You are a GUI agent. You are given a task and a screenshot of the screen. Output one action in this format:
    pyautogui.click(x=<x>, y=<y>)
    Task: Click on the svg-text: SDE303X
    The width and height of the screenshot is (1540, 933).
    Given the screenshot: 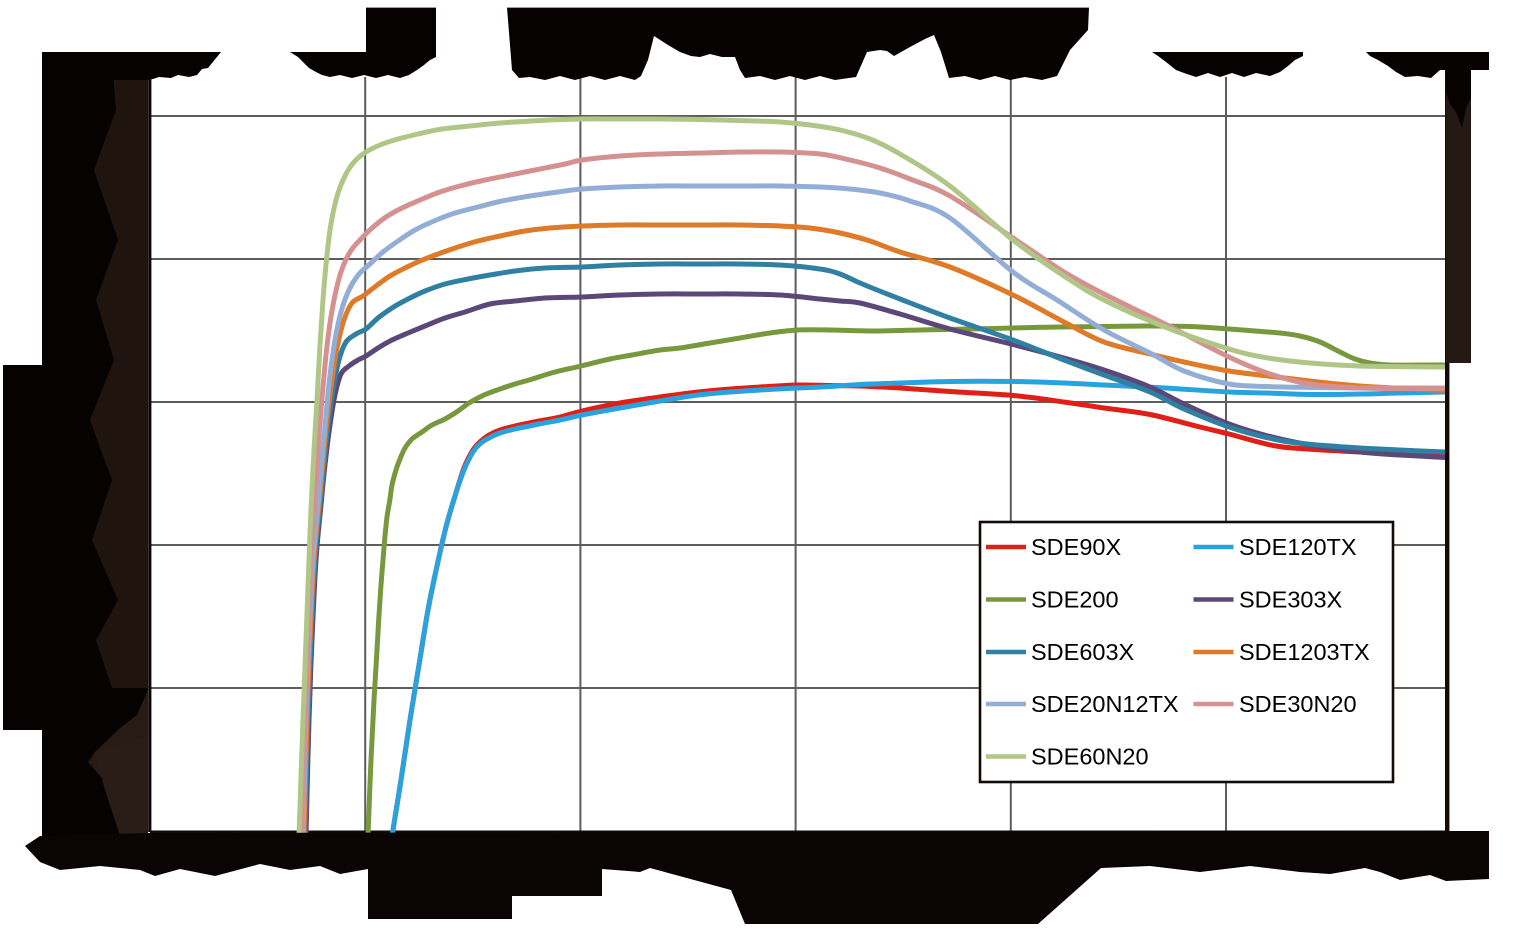 What is the action you would take?
    pyautogui.click(x=1291, y=600)
    